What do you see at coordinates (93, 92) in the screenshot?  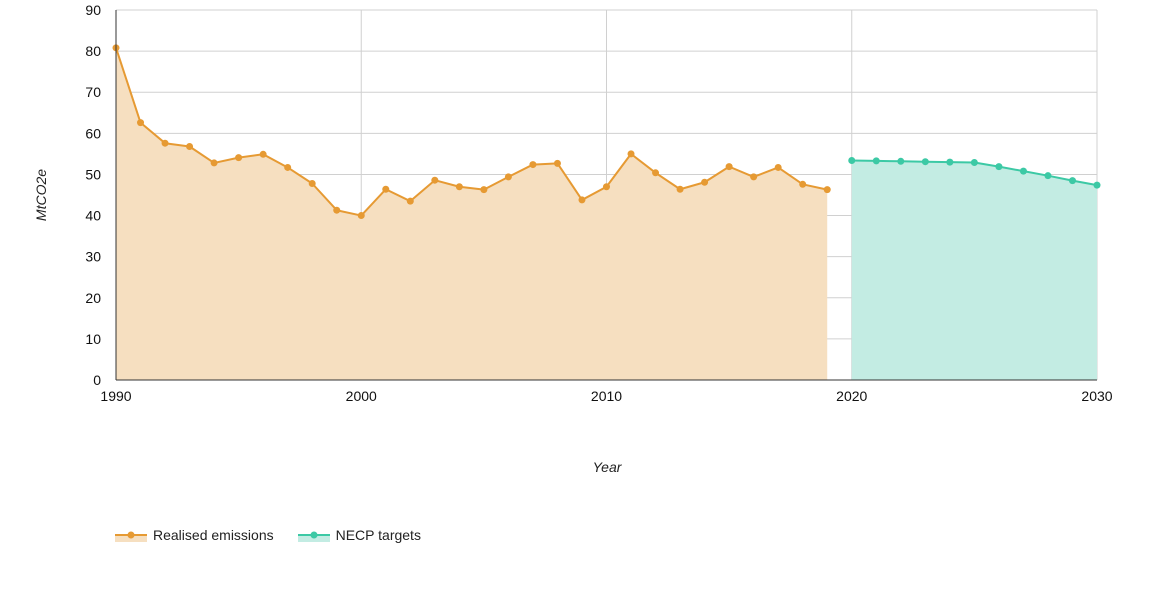 I see `y-tick-label: 70` at bounding box center [93, 92].